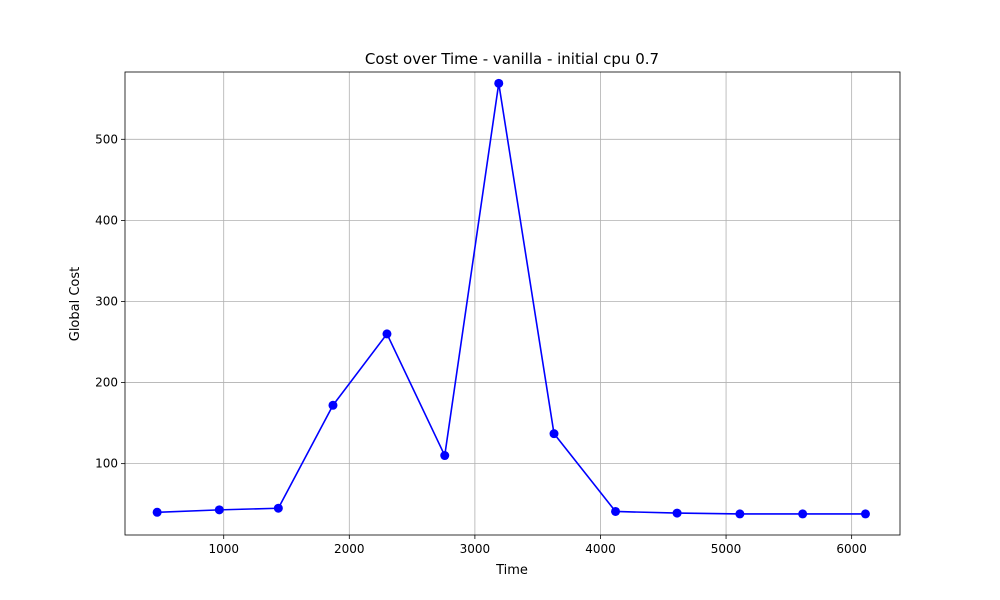 The image size is (1000, 600). What do you see at coordinates (851, 549) in the screenshot?
I see `x-tick-label: 6000` at bounding box center [851, 549].